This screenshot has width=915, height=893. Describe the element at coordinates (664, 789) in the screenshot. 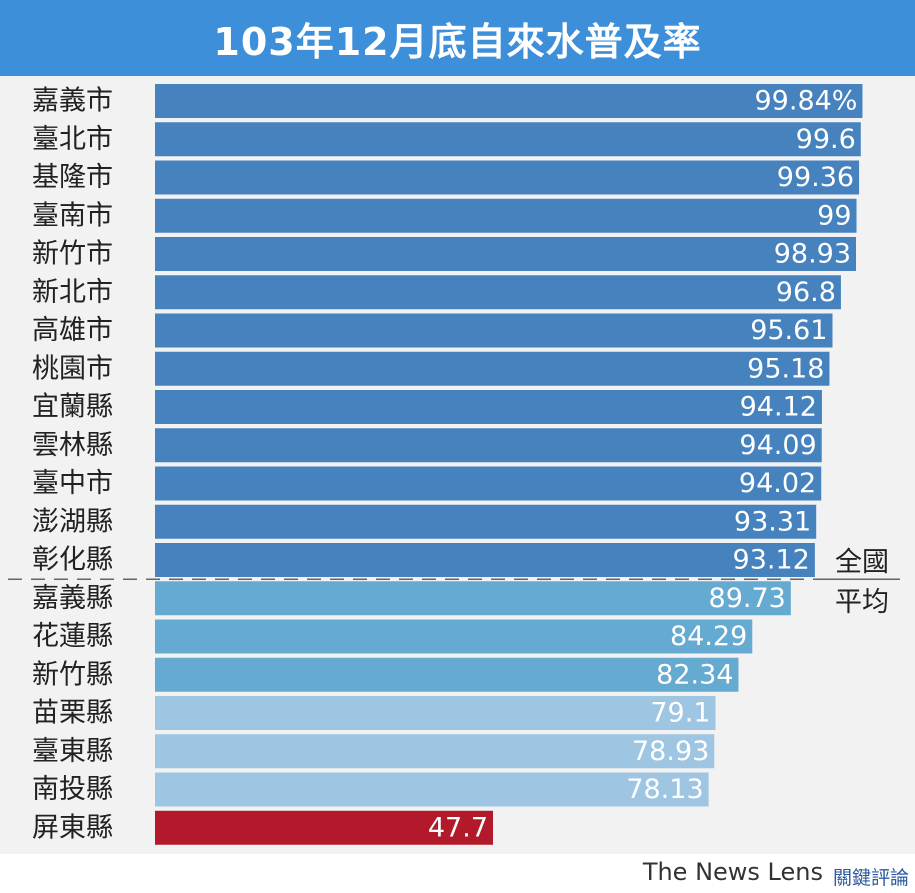

I see `value-label: 78.13` at that location.